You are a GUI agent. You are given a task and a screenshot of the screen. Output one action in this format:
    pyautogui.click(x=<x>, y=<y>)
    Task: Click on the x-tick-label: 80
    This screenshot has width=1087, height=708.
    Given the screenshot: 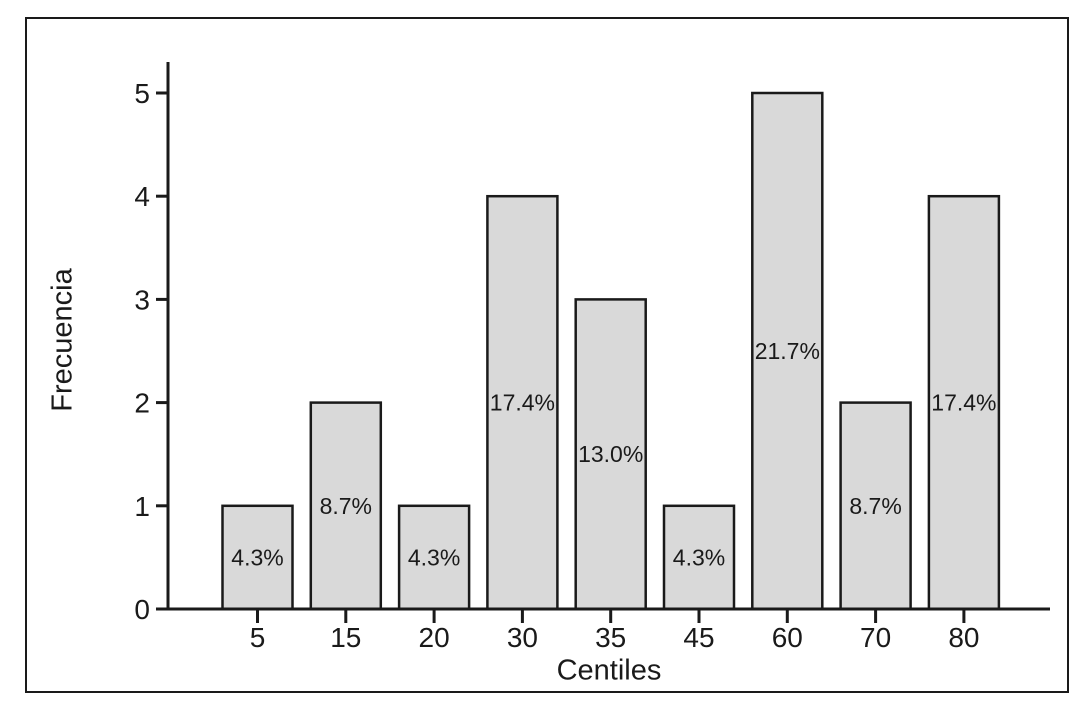 What is the action you would take?
    pyautogui.click(x=963, y=637)
    